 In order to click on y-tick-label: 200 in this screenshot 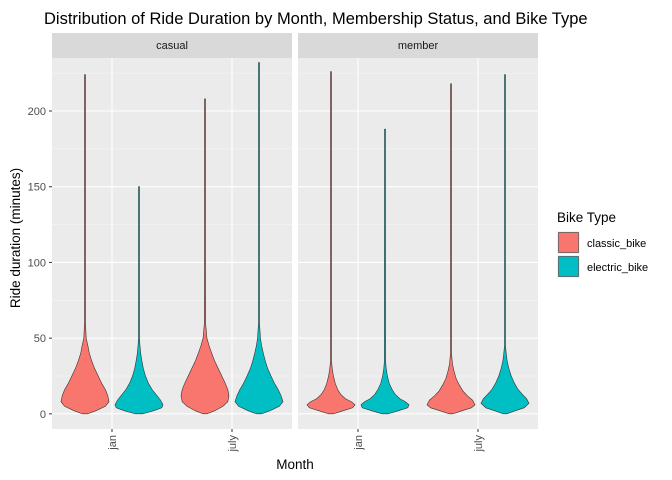, I will do `click(37, 112)`.